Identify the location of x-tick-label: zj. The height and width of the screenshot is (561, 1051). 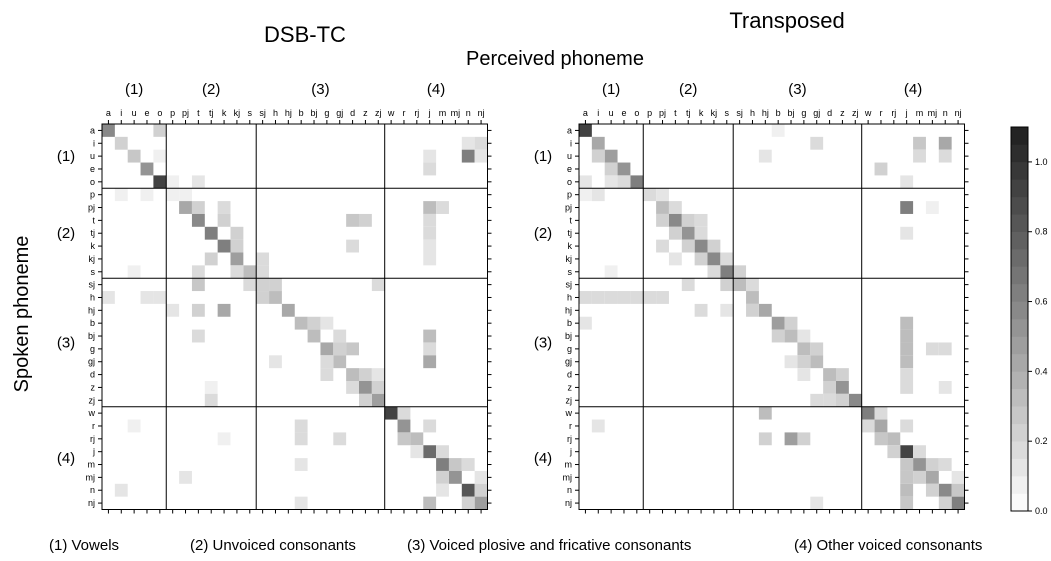
(378, 113).